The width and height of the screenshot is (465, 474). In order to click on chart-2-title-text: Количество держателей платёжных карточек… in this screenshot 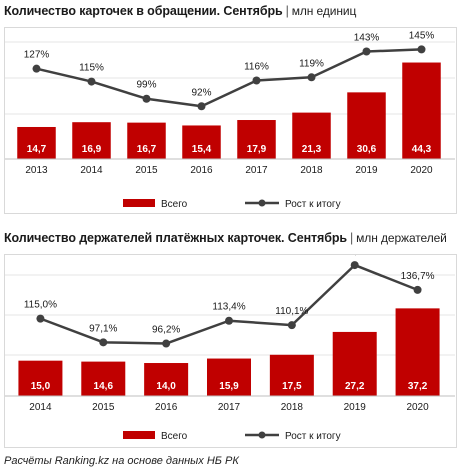, I will do `click(175, 238)`.